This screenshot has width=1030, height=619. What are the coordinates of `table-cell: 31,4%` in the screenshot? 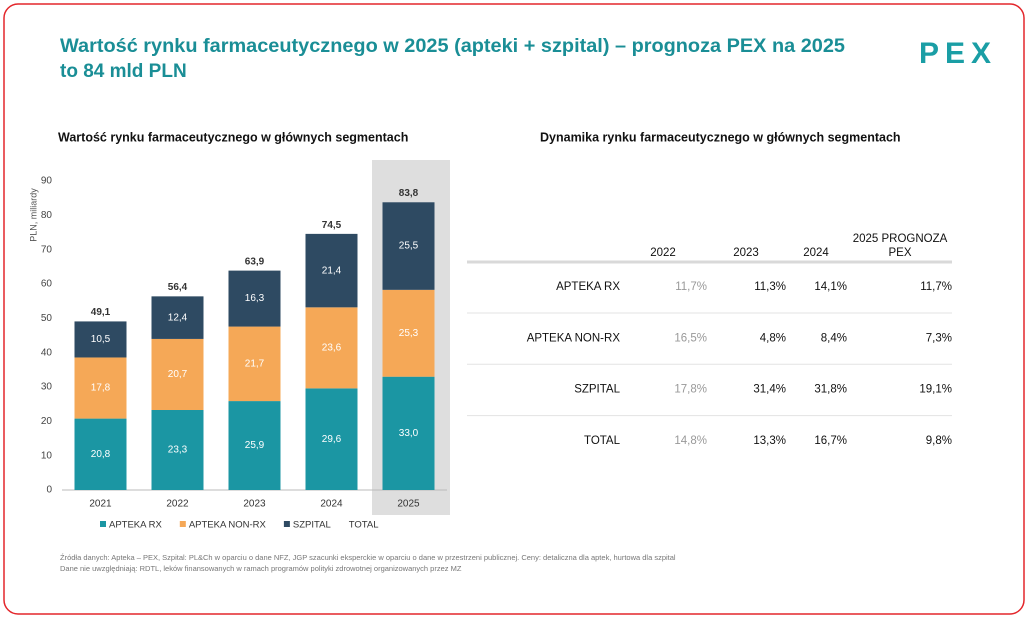 It's located at (769, 390).